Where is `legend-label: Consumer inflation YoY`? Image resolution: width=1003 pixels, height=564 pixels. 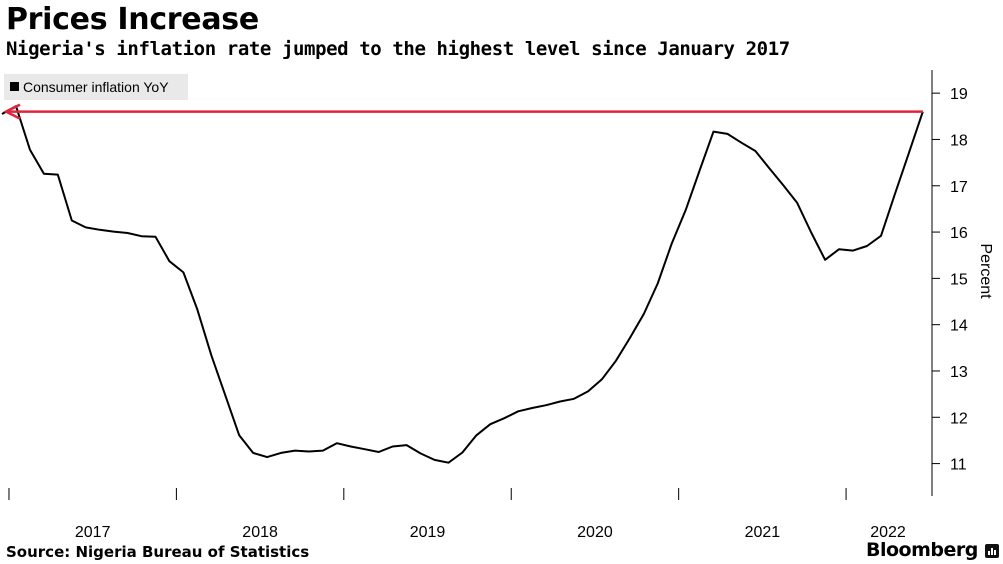 legend-label: Consumer inflation YoY is located at coordinates (96, 87).